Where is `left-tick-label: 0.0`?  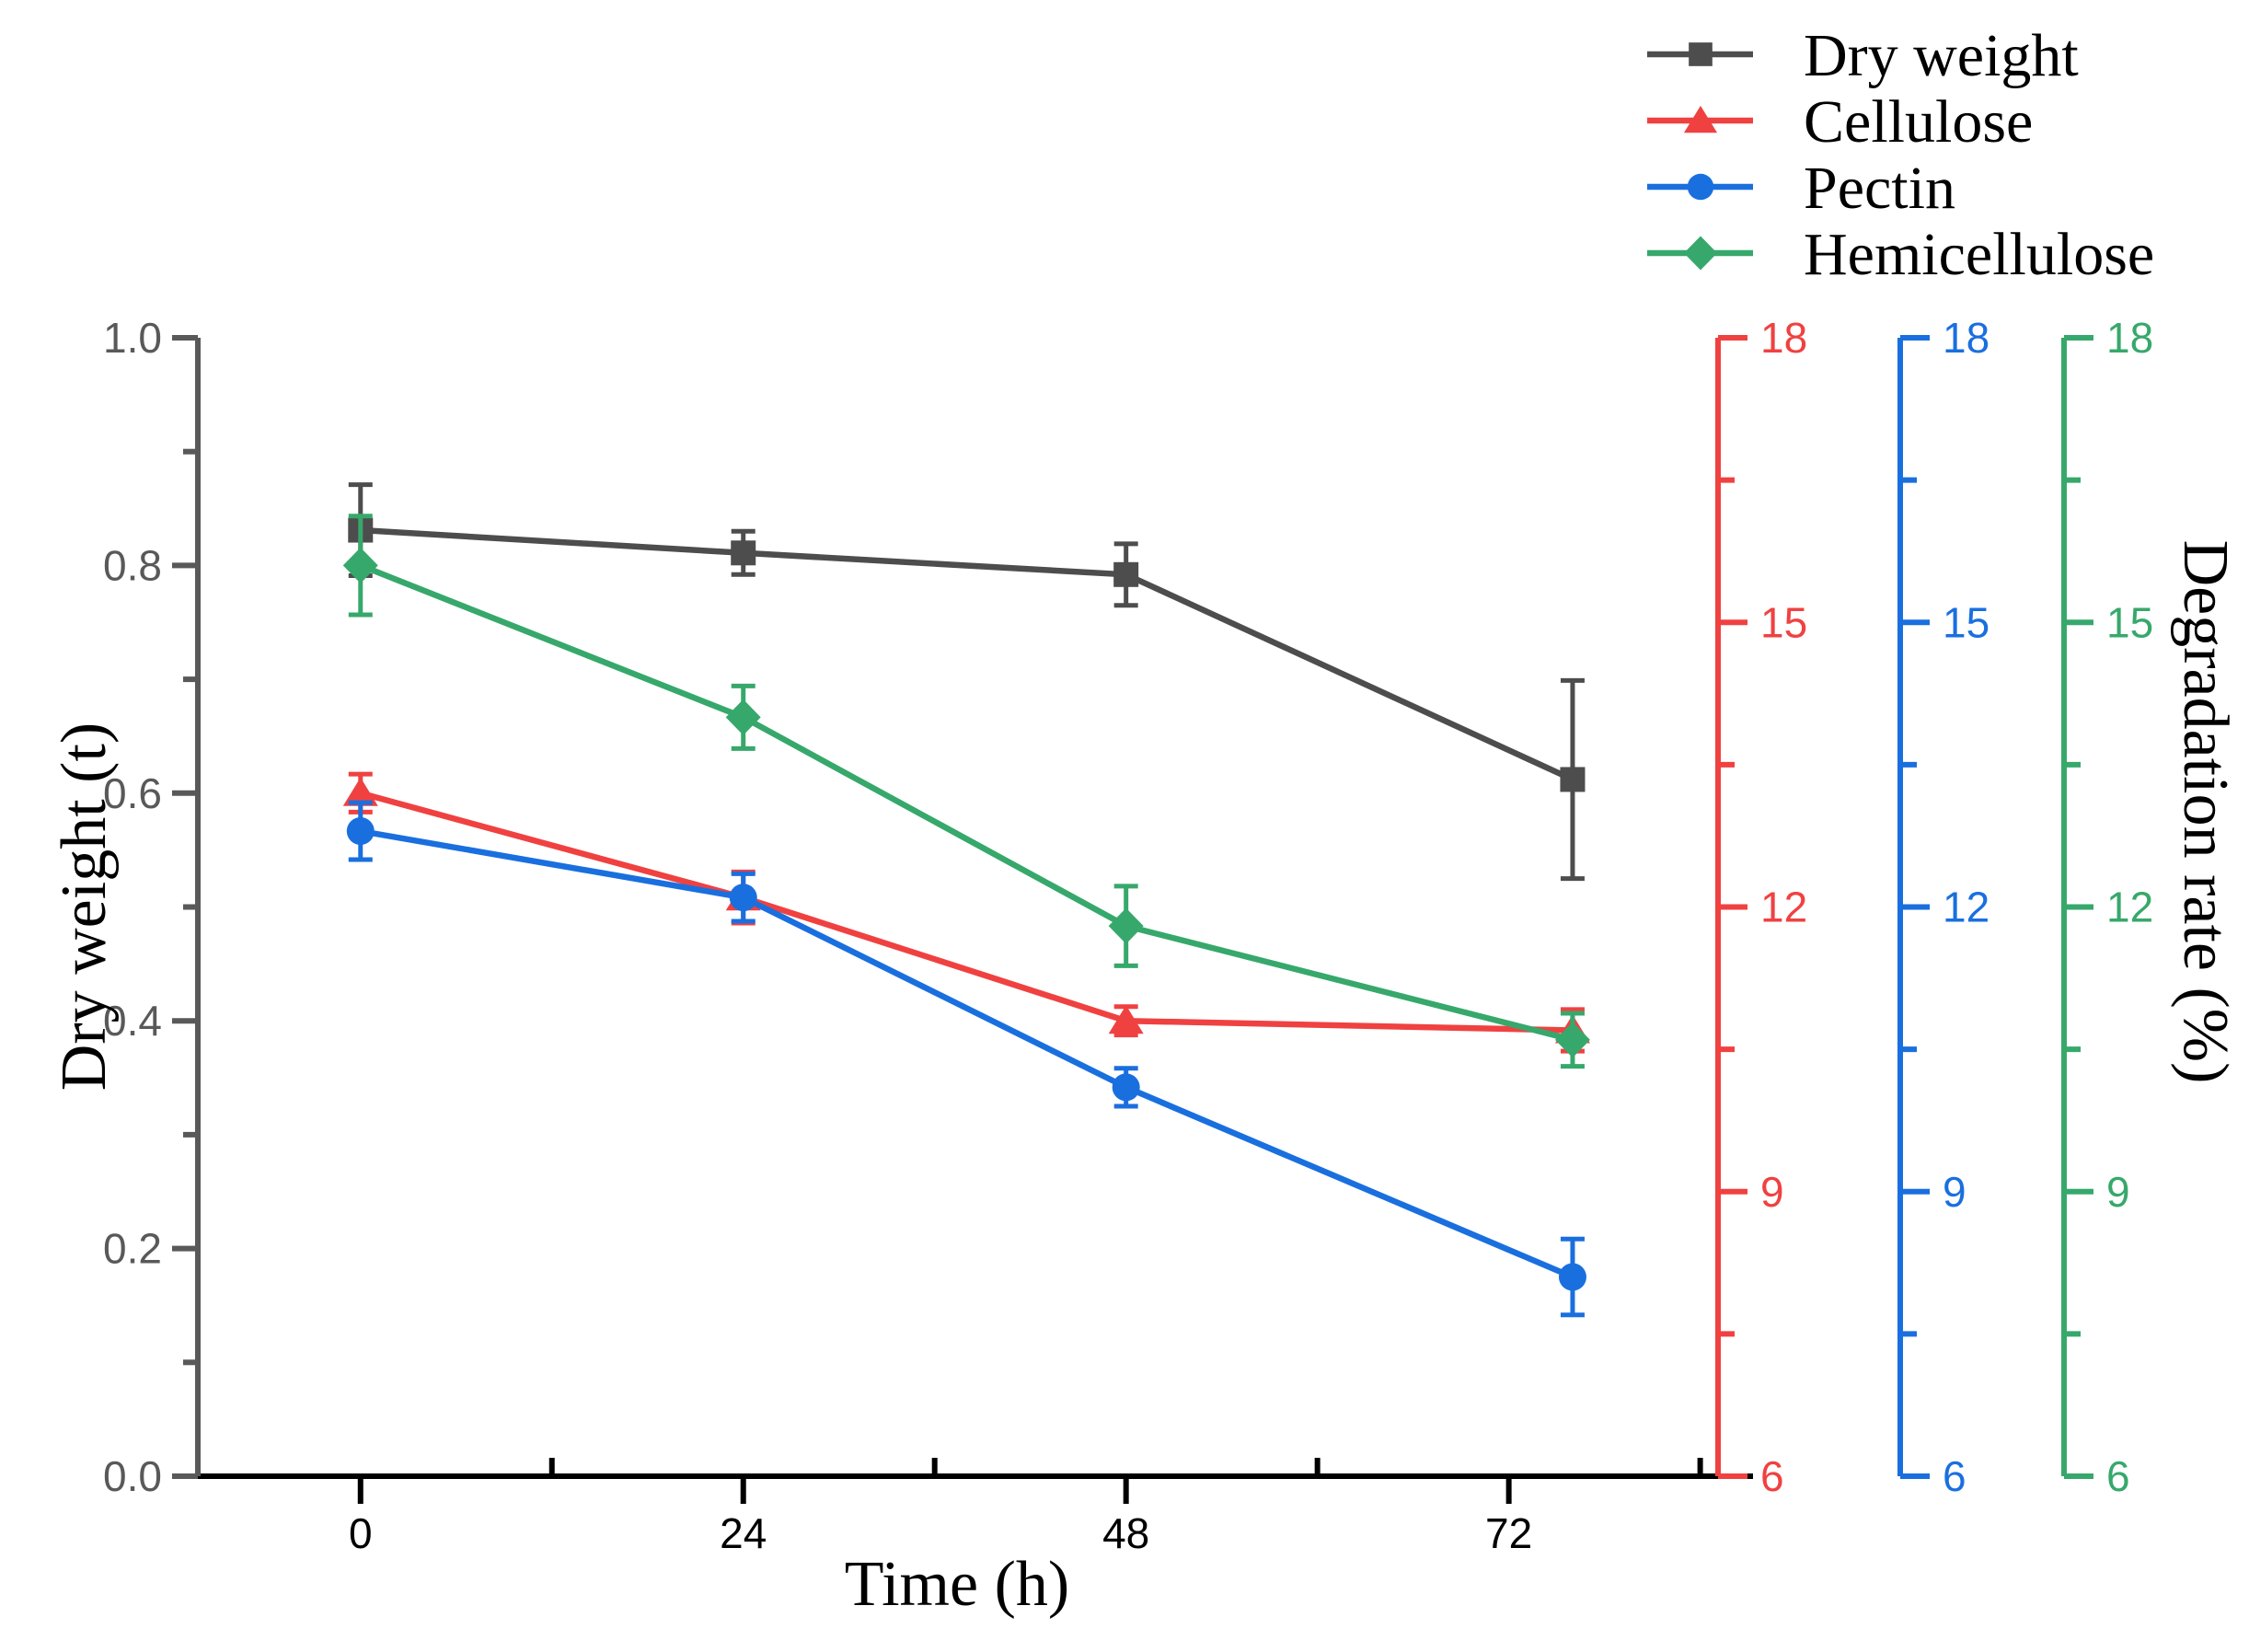
left-tick-label: 0.0 is located at coordinates (132, 1476).